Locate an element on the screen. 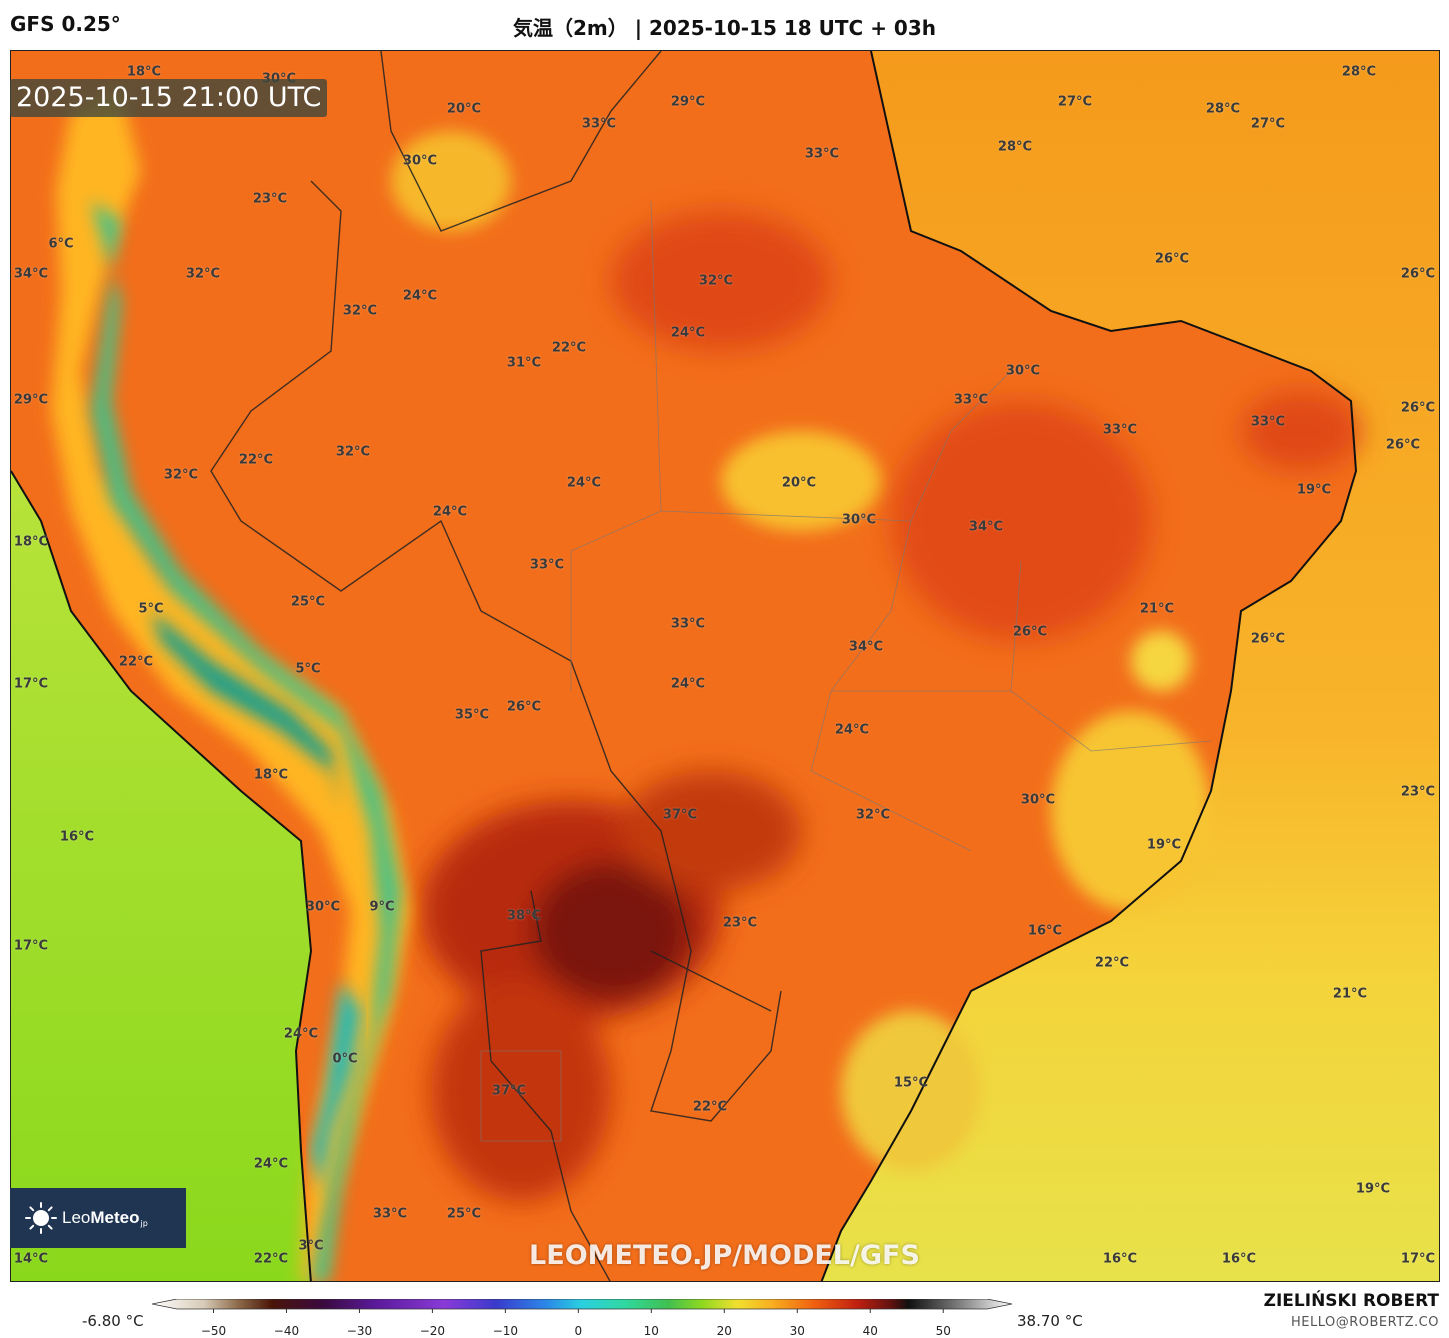  sun-icon is located at coordinates (41, 1218).